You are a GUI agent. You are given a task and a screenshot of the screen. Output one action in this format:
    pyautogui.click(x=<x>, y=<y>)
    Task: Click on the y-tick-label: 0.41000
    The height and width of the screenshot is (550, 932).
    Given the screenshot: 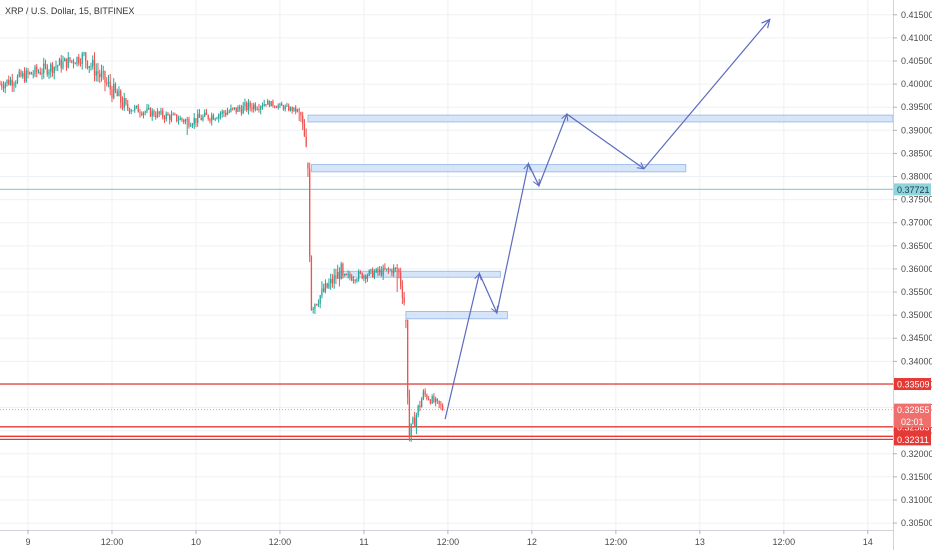 What is the action you would take?
    pyautogui.click(x=916, y=38)
    